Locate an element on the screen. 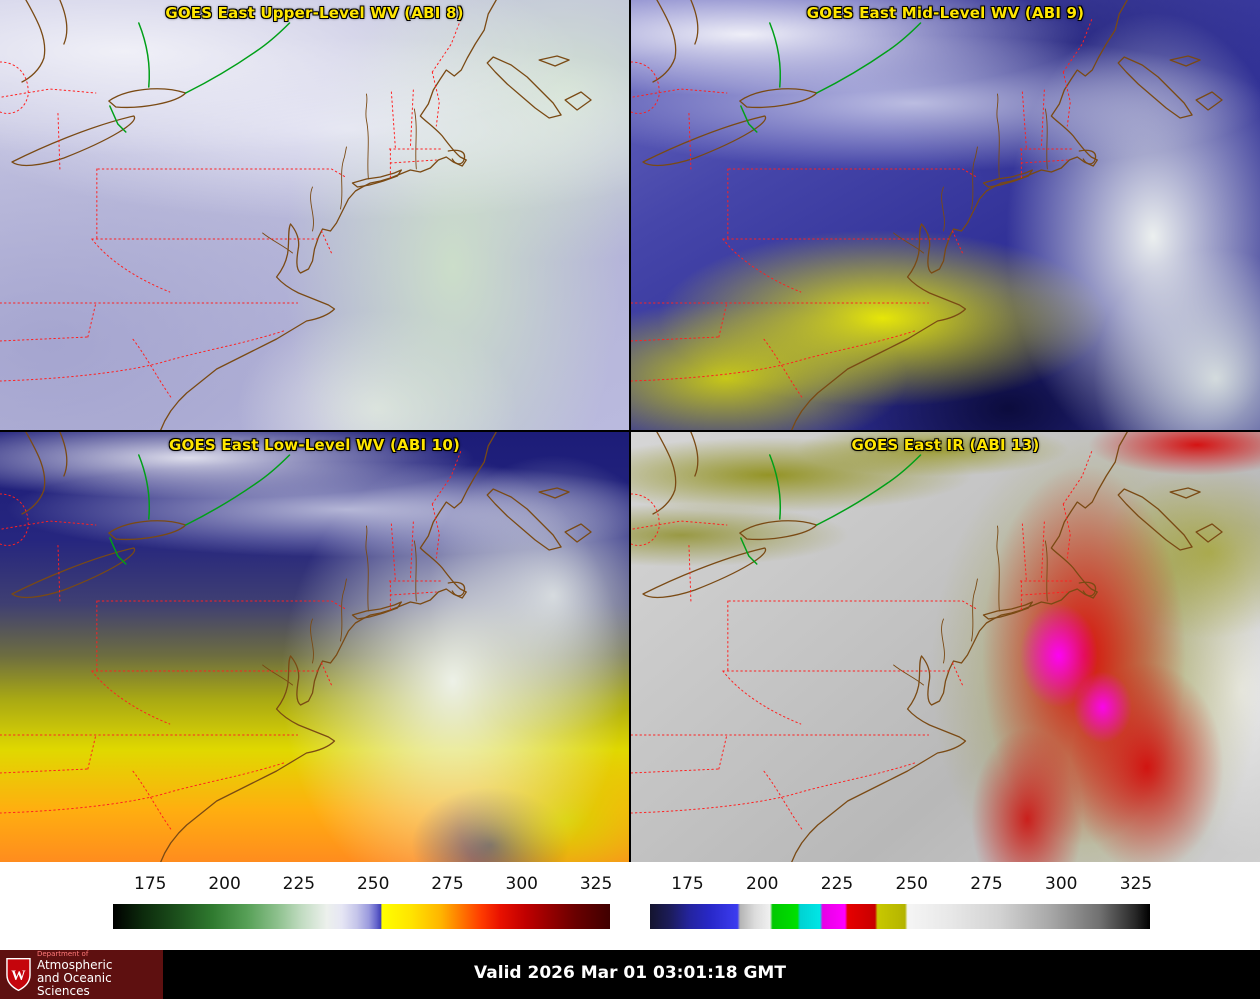 The width and height of the screenshot is (1260, 999). wv-colorbar-ticks: 175 200 225 250 275 300 325 is located at coordinates (363, 887).